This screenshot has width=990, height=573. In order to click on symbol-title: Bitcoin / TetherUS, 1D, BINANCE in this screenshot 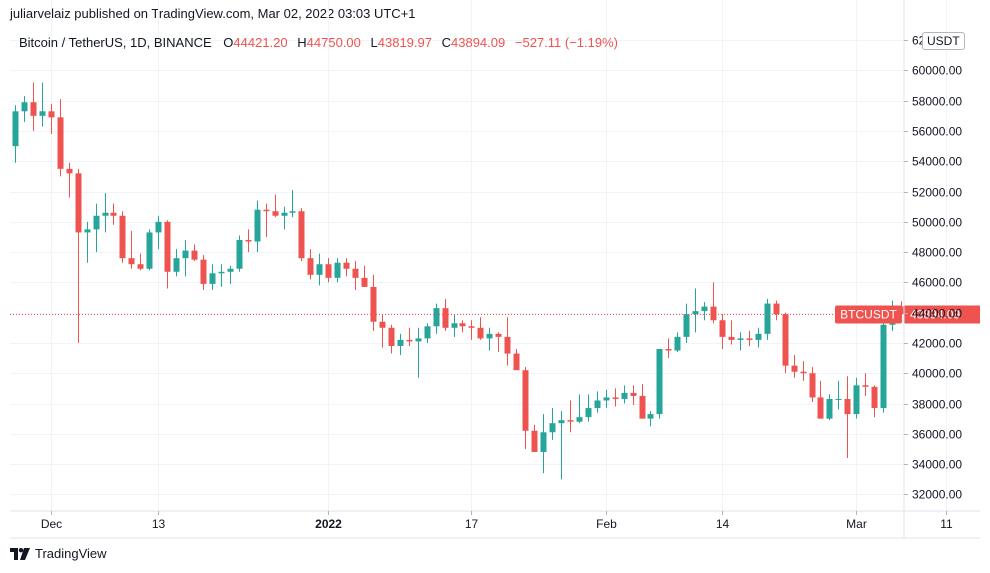, I will do `click(115, 42)`.